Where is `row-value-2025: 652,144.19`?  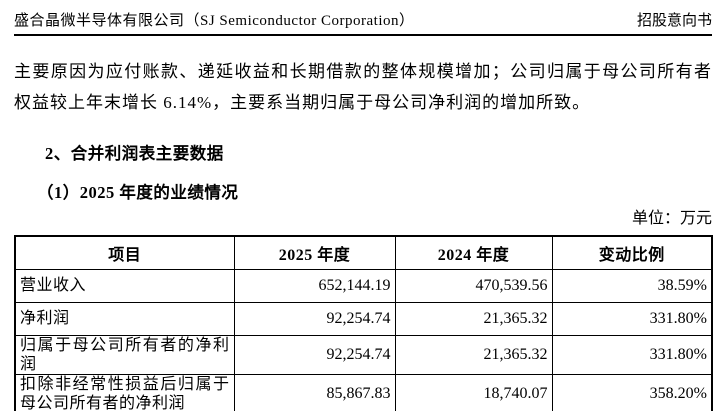 row-value-2025: 652,144.19 is located at coordinates (314, 285).